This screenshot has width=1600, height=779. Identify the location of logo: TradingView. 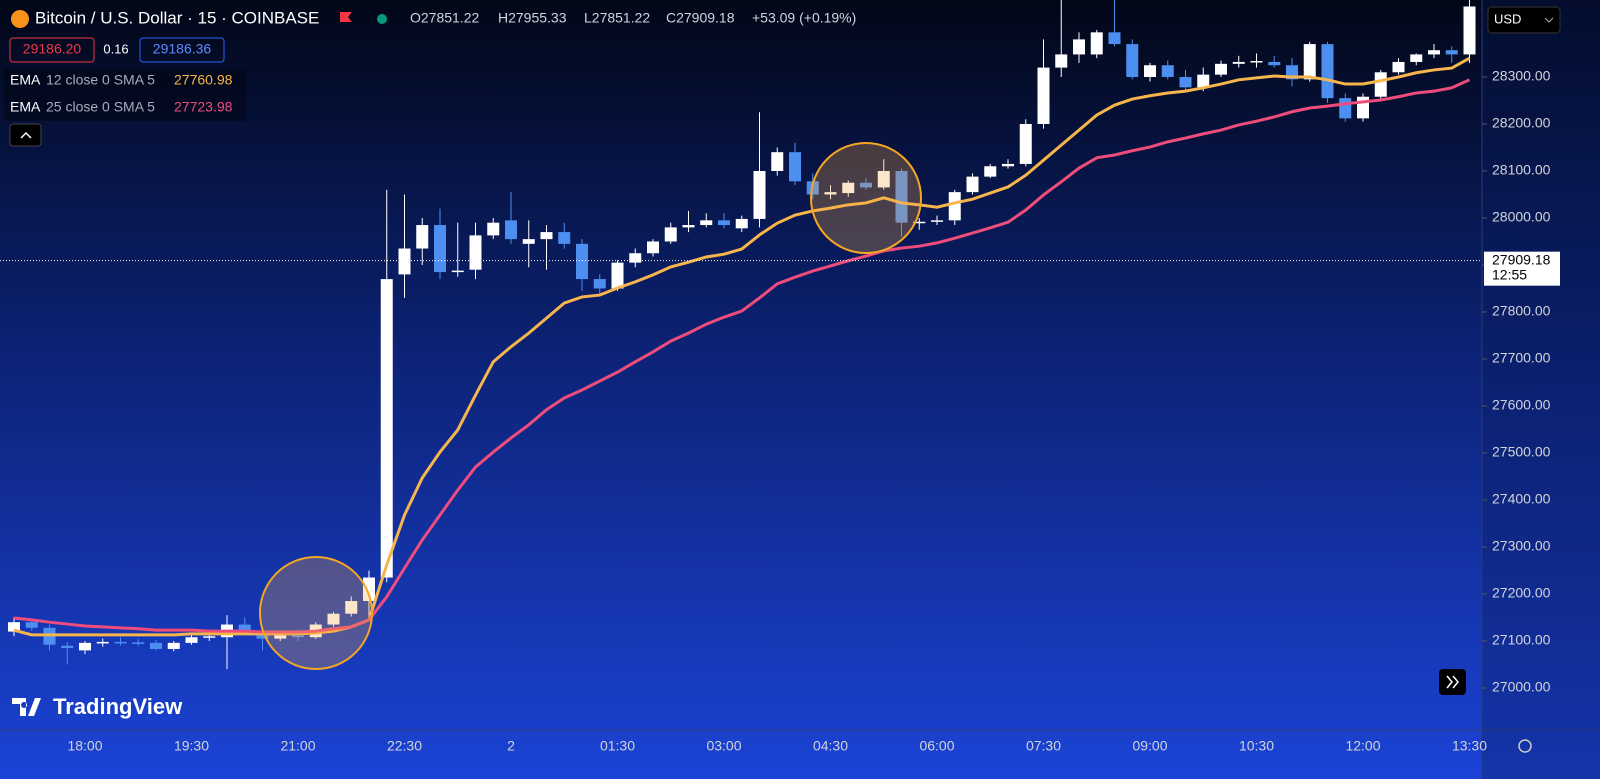
(97, 706).